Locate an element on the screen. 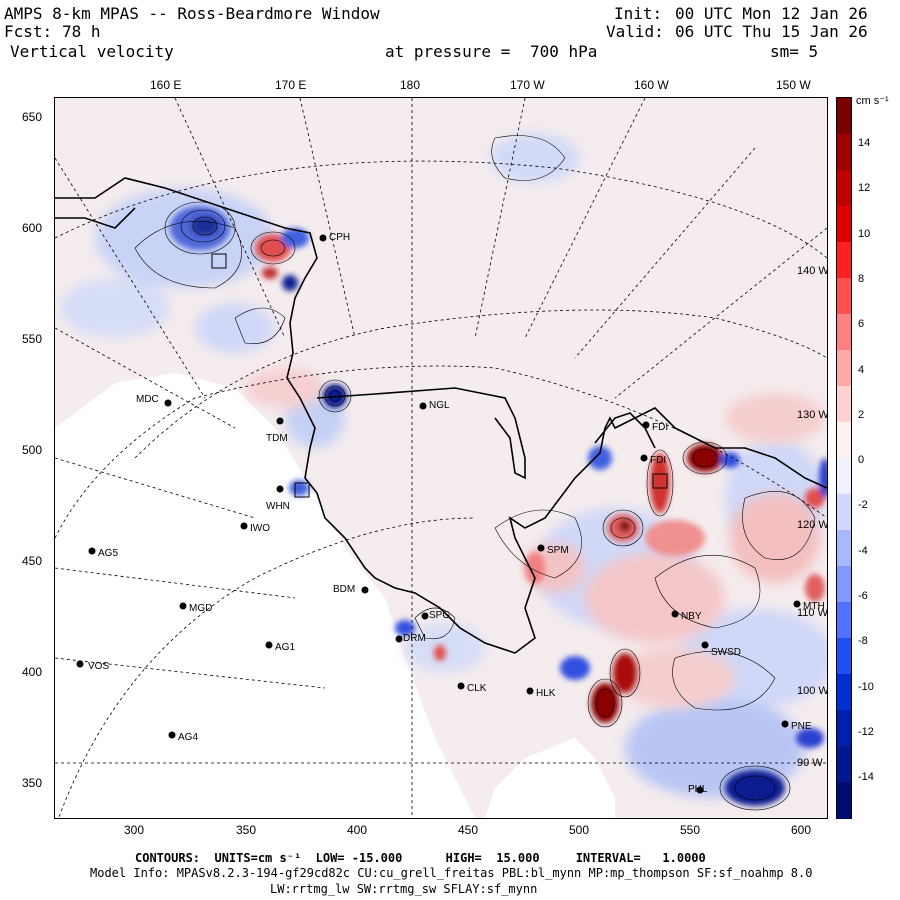  lon-label-170w: 170 W is located at coordinates (527, 85).